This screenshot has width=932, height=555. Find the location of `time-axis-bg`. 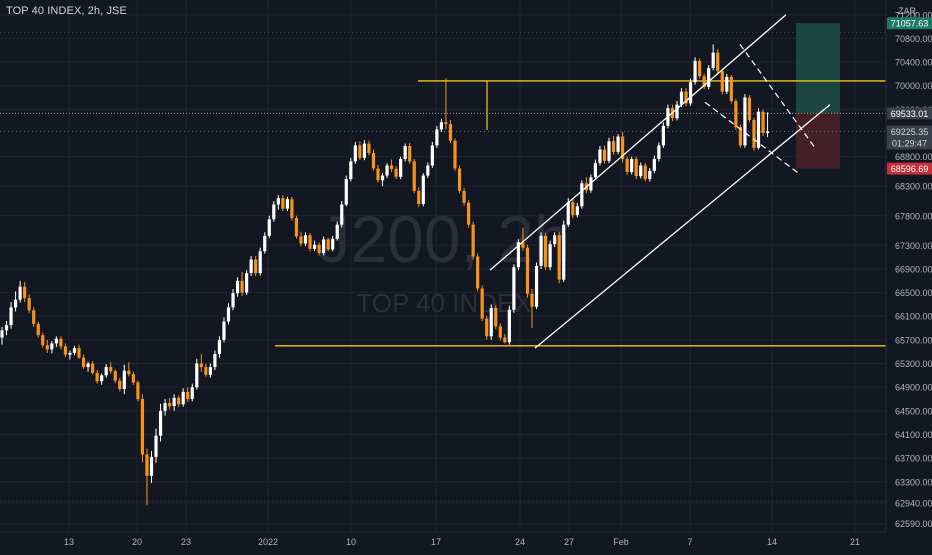

time-axis-bg is located at coordinates (466, 541).